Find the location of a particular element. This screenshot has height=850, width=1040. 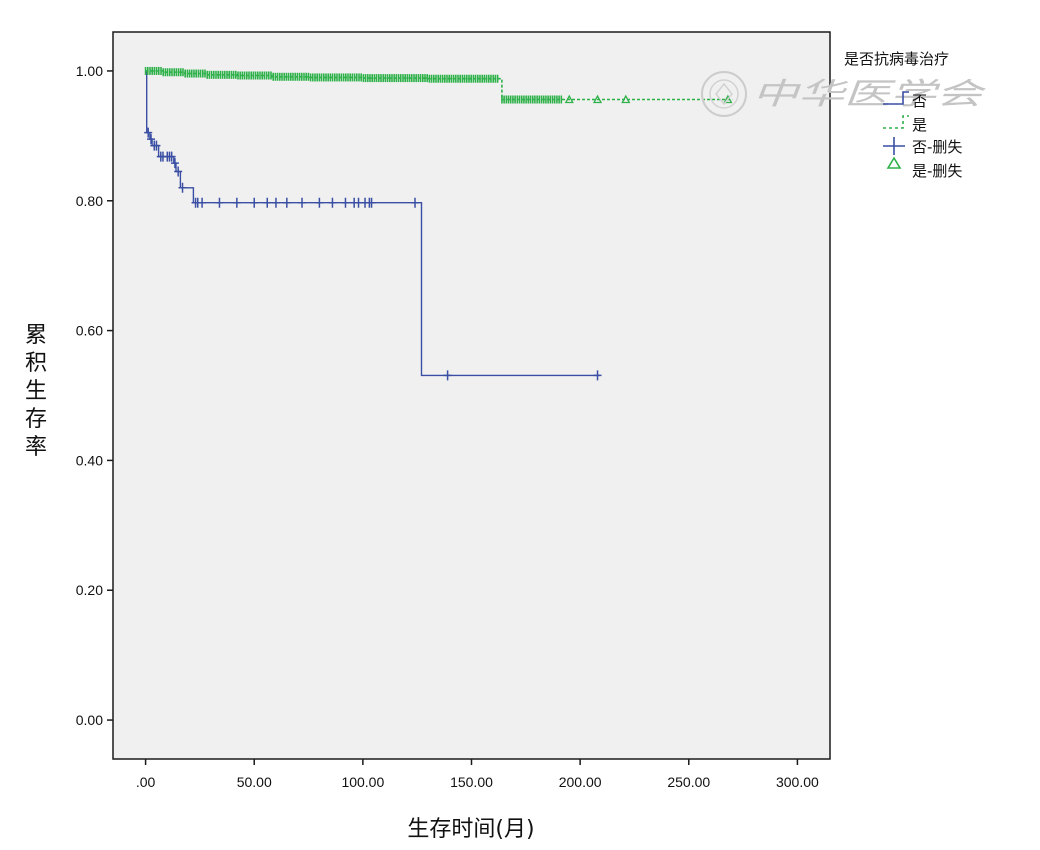

y-tick-label: 1.00 is located at coordinates (89, 71).